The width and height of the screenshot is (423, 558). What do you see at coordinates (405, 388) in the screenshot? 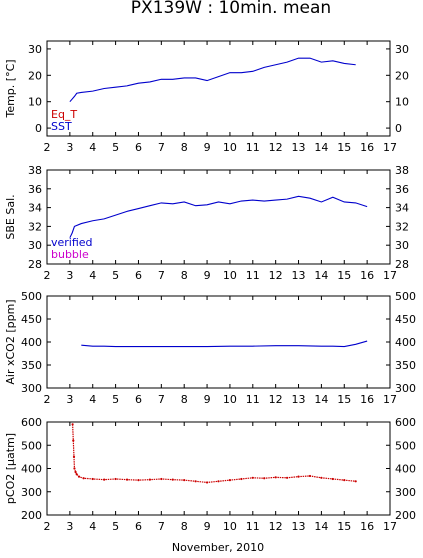
I see `y-tick-label-right: 300` at bounding box center [405, 388].